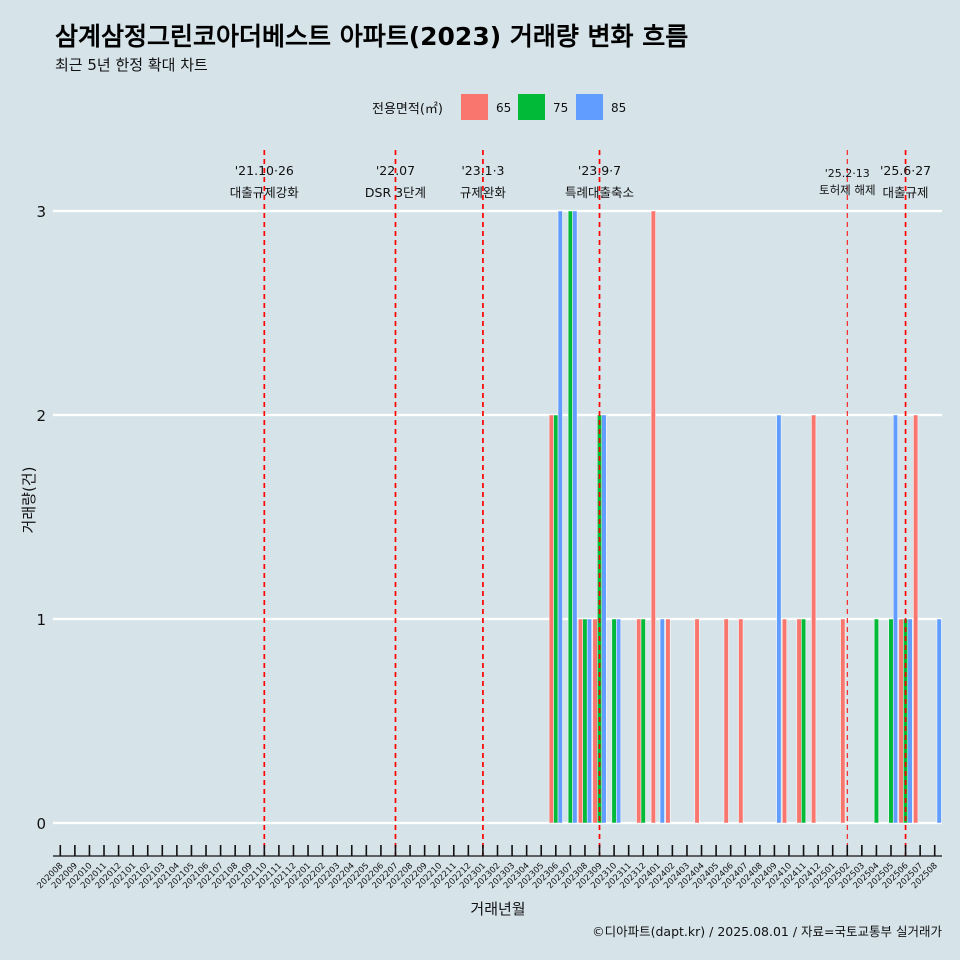  Describe the element at coordinates (599, 192) in the screenshot. I see `annotation-label: 특례대출축소` at that location.